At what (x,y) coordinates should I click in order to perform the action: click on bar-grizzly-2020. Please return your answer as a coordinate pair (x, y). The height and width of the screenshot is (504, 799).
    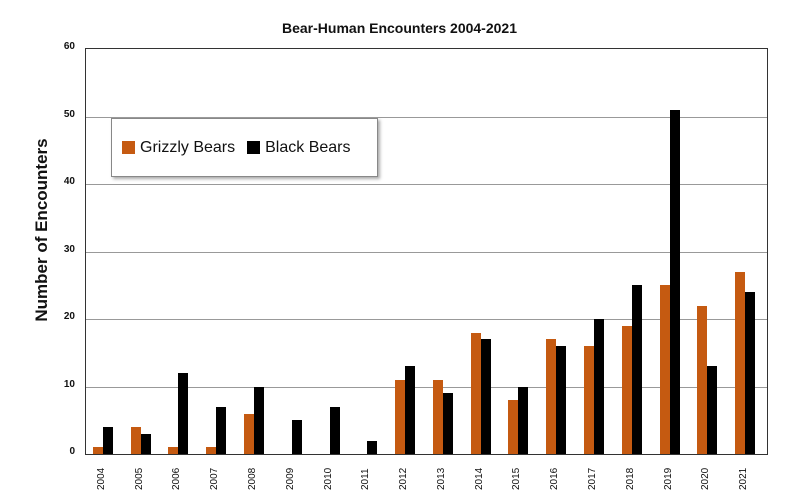
    Looking at the image, I should click on (702, 379).